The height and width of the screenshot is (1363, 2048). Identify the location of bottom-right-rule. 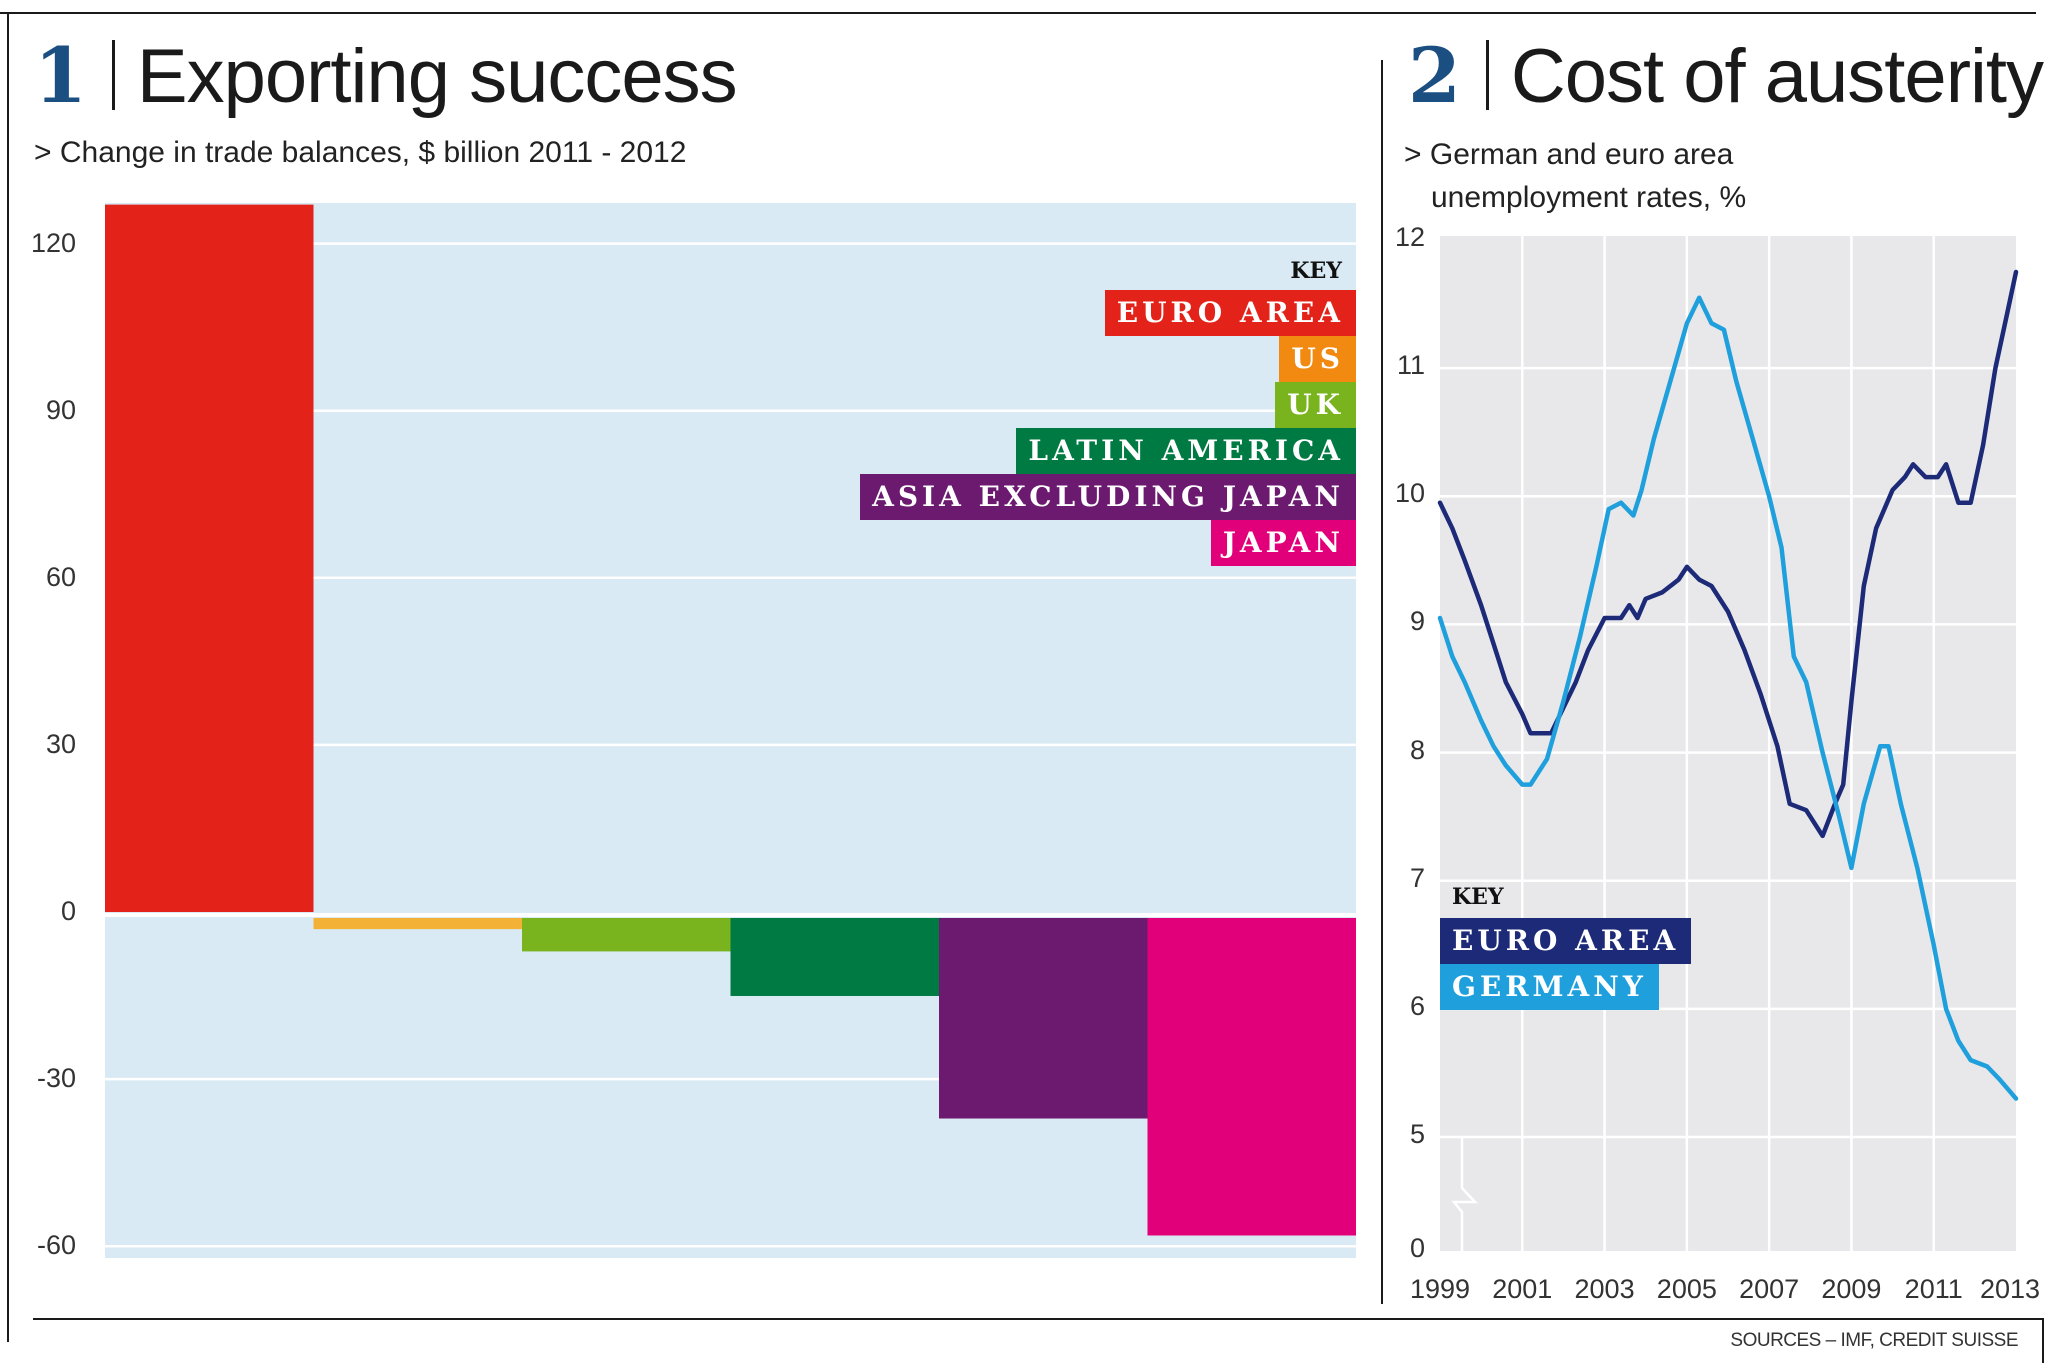
(2043, 1340).